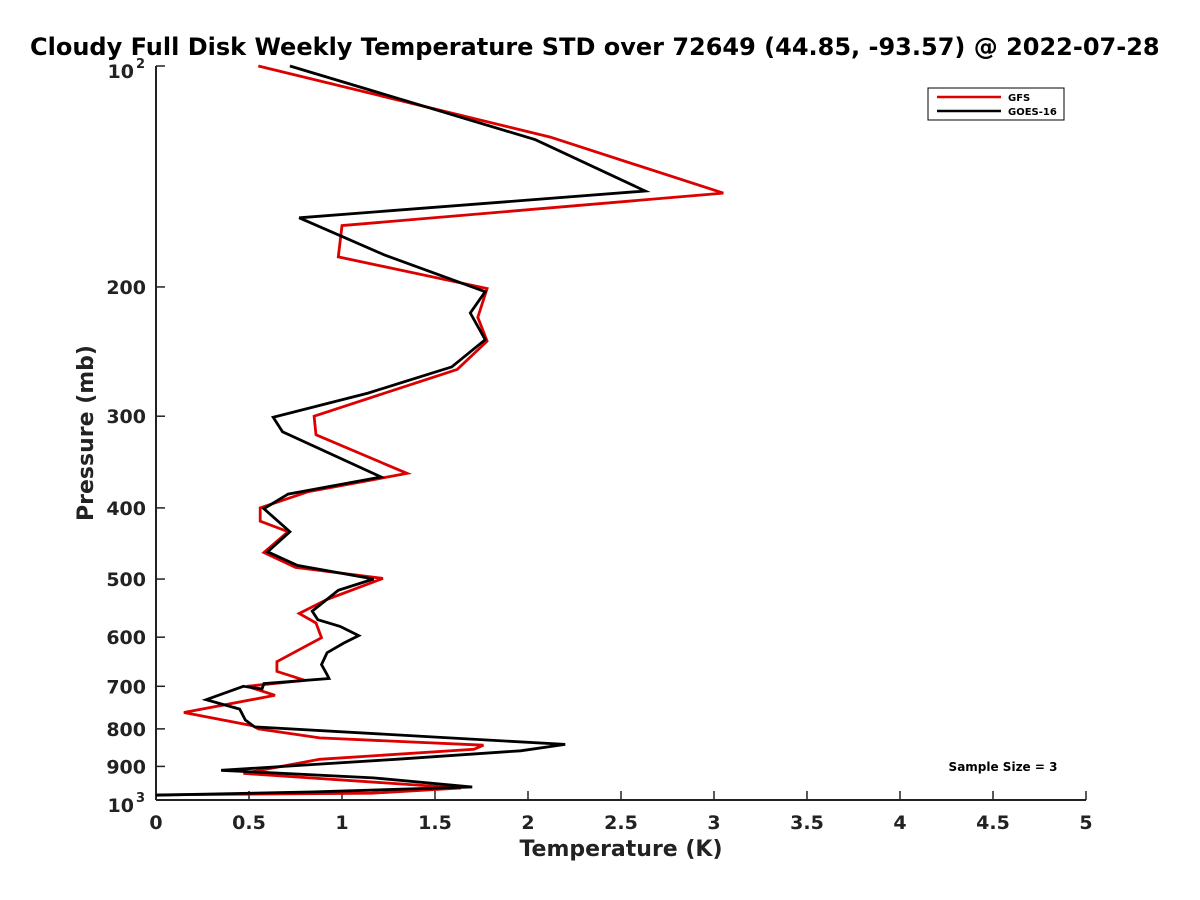  I want to click on sample-size-annotation: Sample Size = 3, so click(1003, 767).